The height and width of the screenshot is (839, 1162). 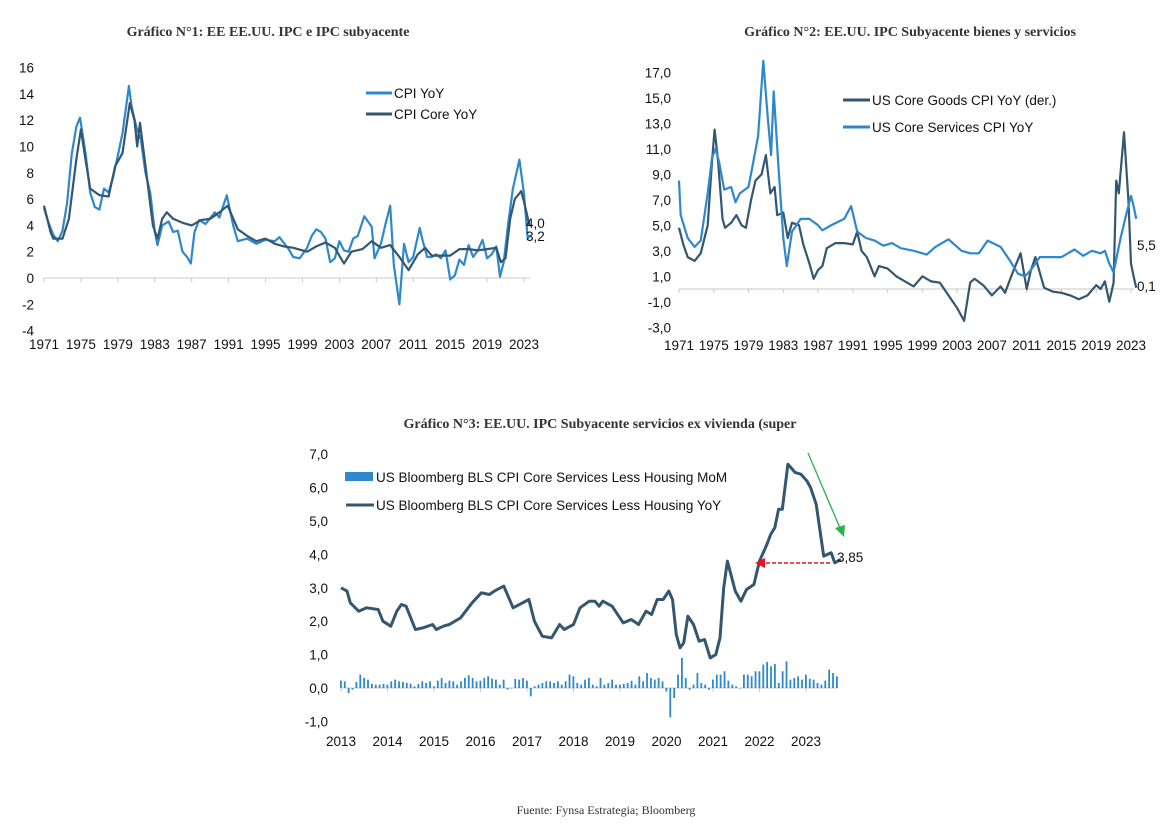 What do you see at coordinates (713, 741) in the screenshot?
I see `x-tick-label: 2021` at bounding box center [713, 741].